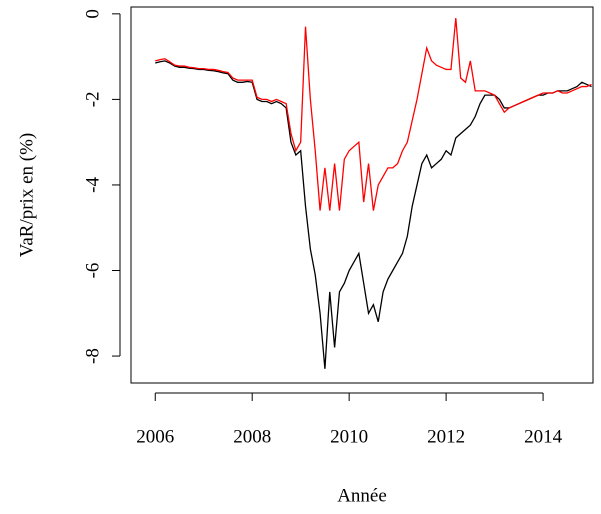 The width and height of the screenshot is (601, 514). What do you see at coordinates (155, 436) in the screenshot?
I see `x-tick-label: 2006` at bounding box center [155, 436].